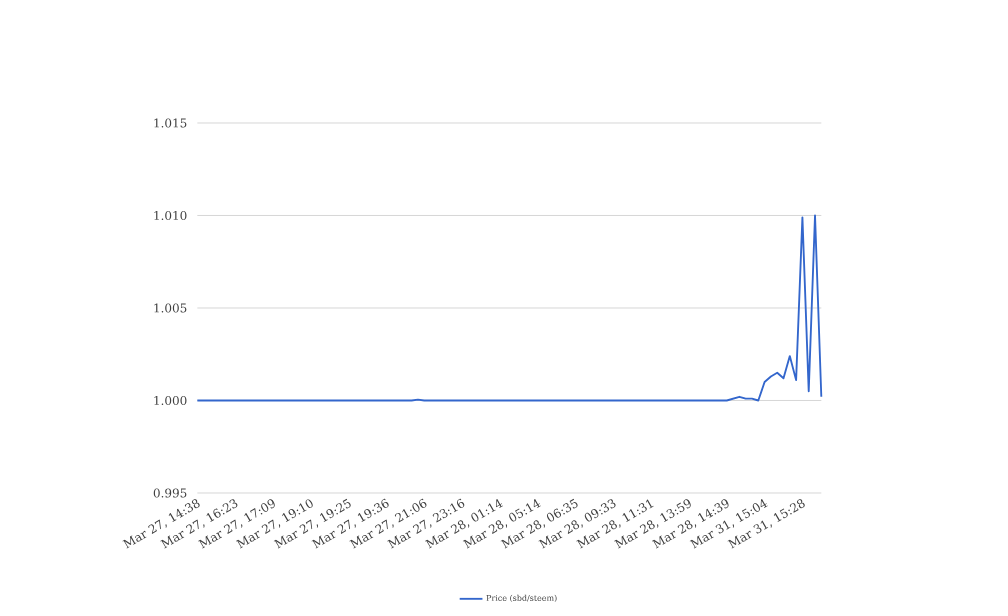  I want to click on legend-label: Price (sbd/steem), so click(521, 598).